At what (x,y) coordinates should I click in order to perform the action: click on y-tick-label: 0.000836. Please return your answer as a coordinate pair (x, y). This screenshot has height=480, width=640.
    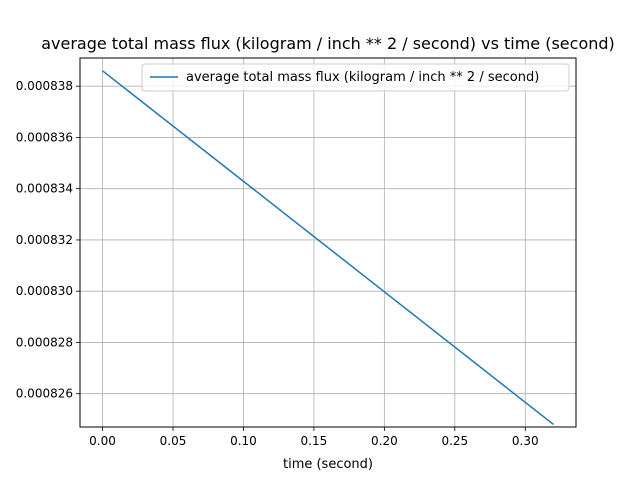
    Looking at the image, I should click on (44, 137).